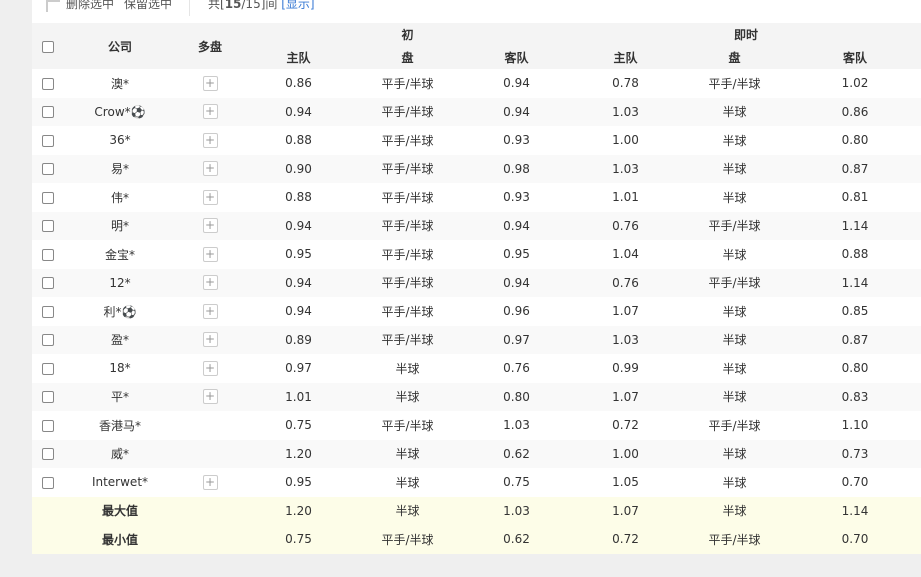 The height and width of the screenshot is (577, 921). What do you see at coordinates (476, 83) in the screenshot?
I see `table-row: 澳* +0.86 平手/半球 0.94 0.78 平手/半球 1.02` at bounding box center [476, 83].